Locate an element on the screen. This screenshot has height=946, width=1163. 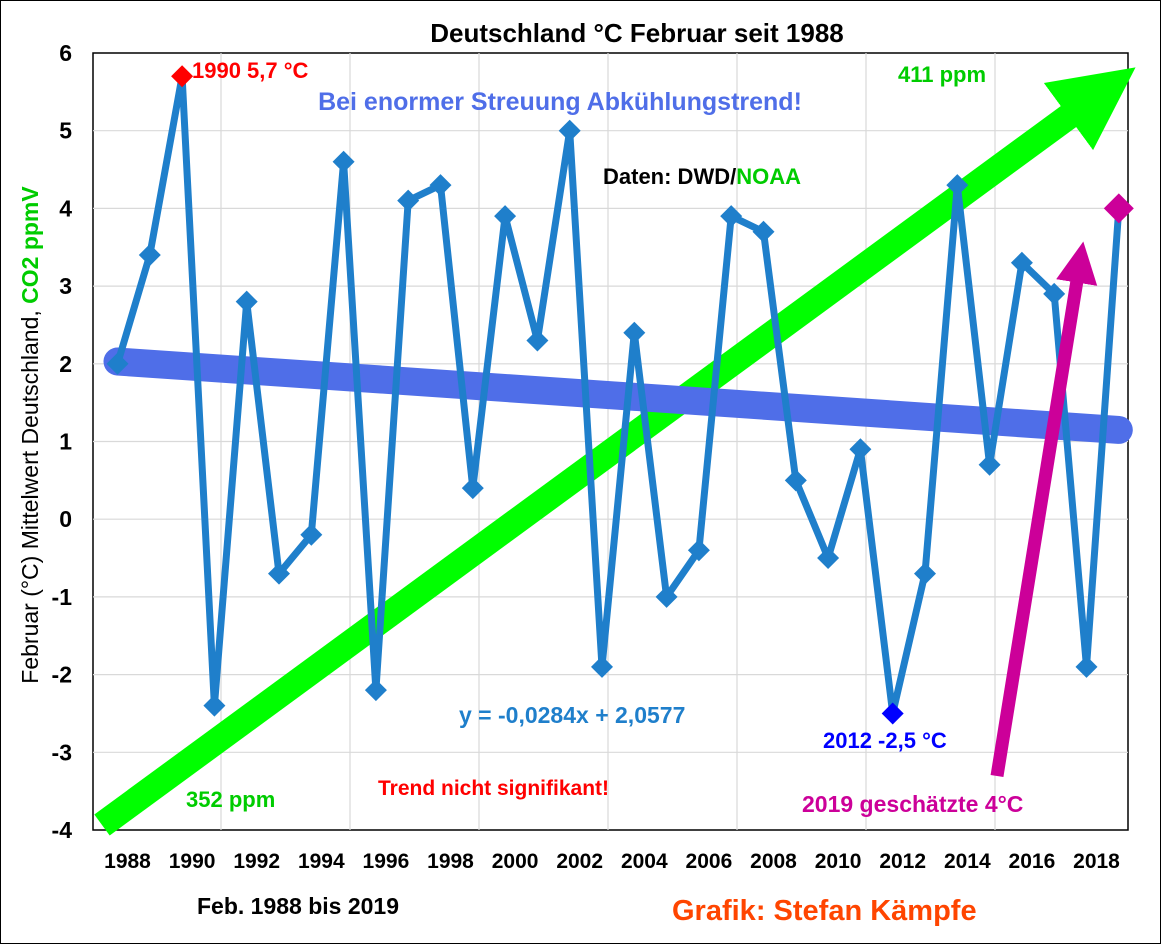
y-axis-label-temperature: Februar (°C) Mittelwert Deutschland, is located at coordinates (30, 496).